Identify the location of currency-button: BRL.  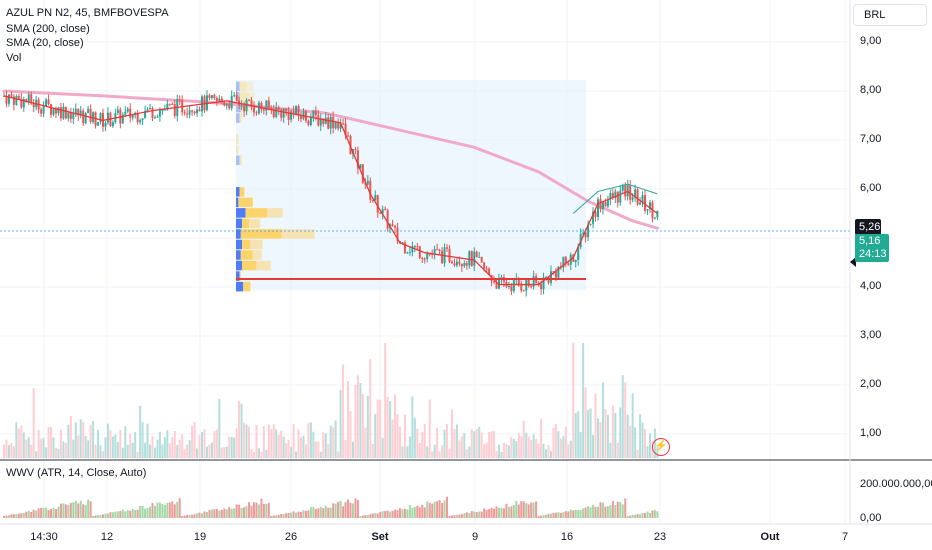
(890, 15).